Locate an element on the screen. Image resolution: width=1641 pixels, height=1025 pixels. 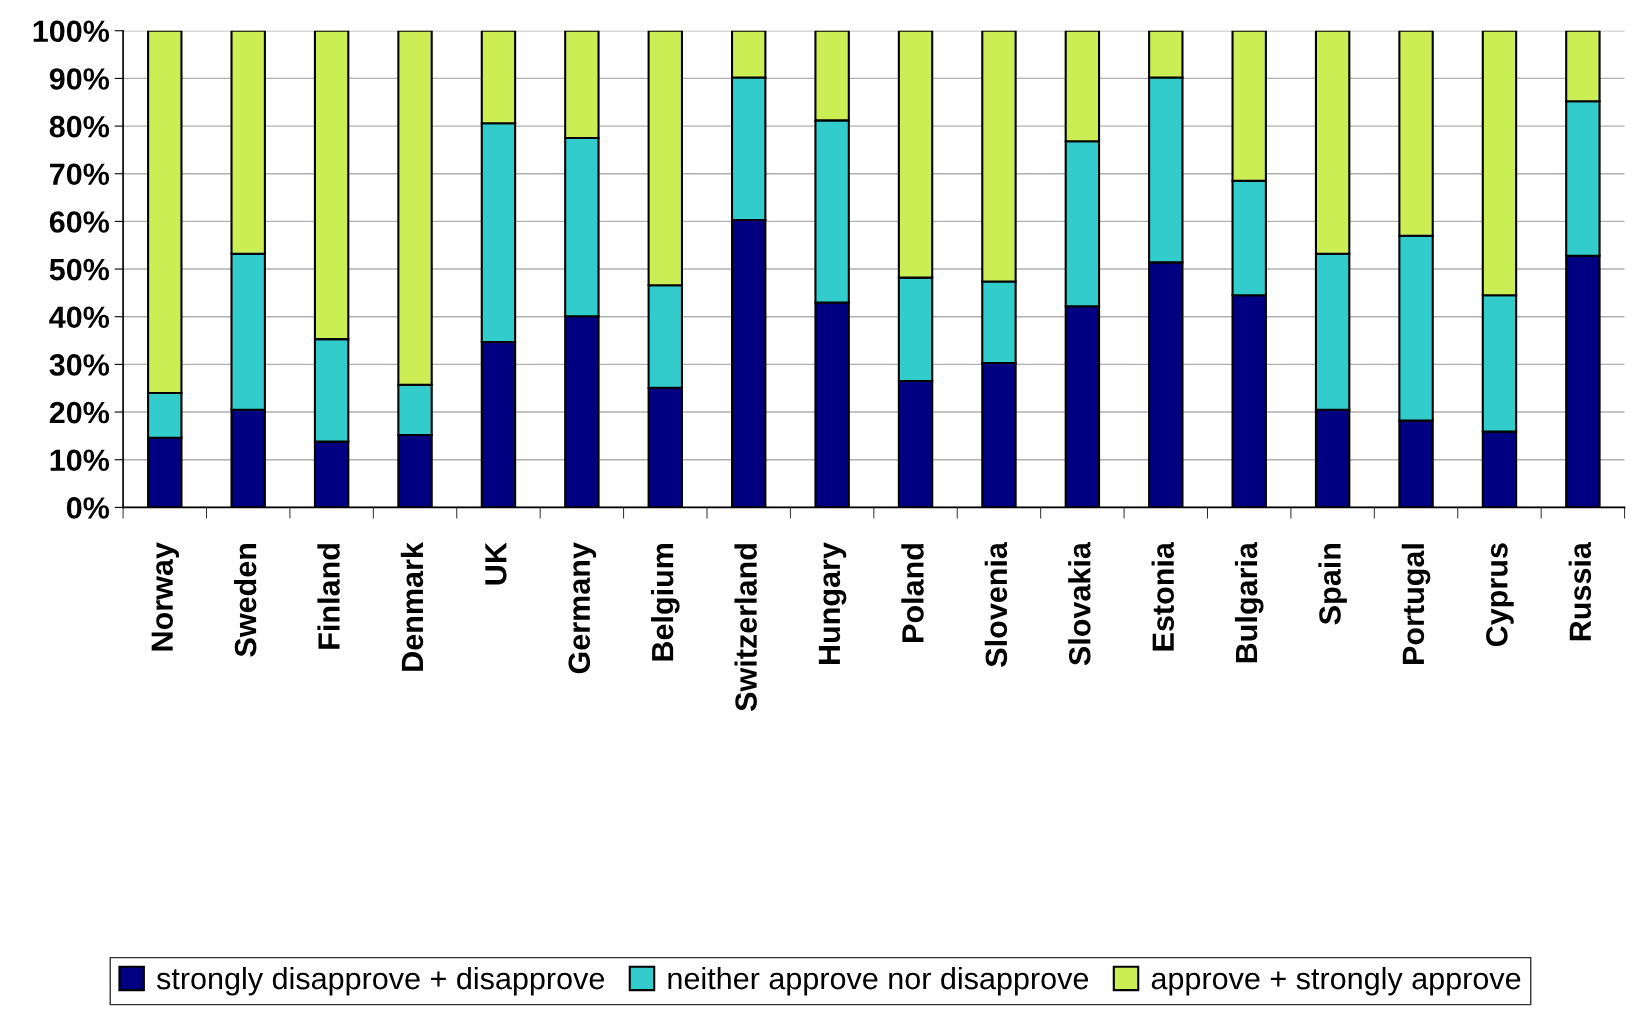
x-tick-label: Hungary is located at coordinates (832, 603).